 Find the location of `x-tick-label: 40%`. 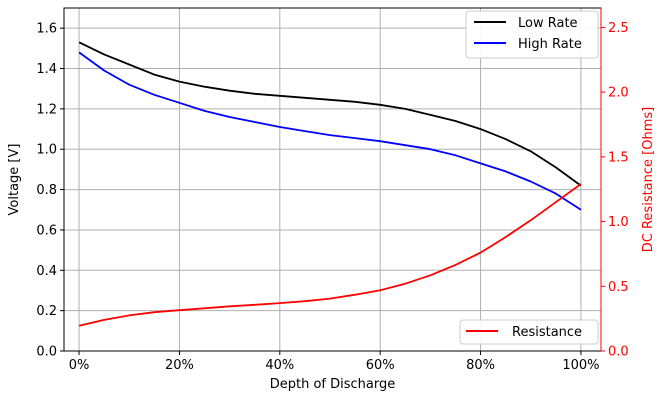

x-tick-label: 40% is located at coordinates (279, 365).